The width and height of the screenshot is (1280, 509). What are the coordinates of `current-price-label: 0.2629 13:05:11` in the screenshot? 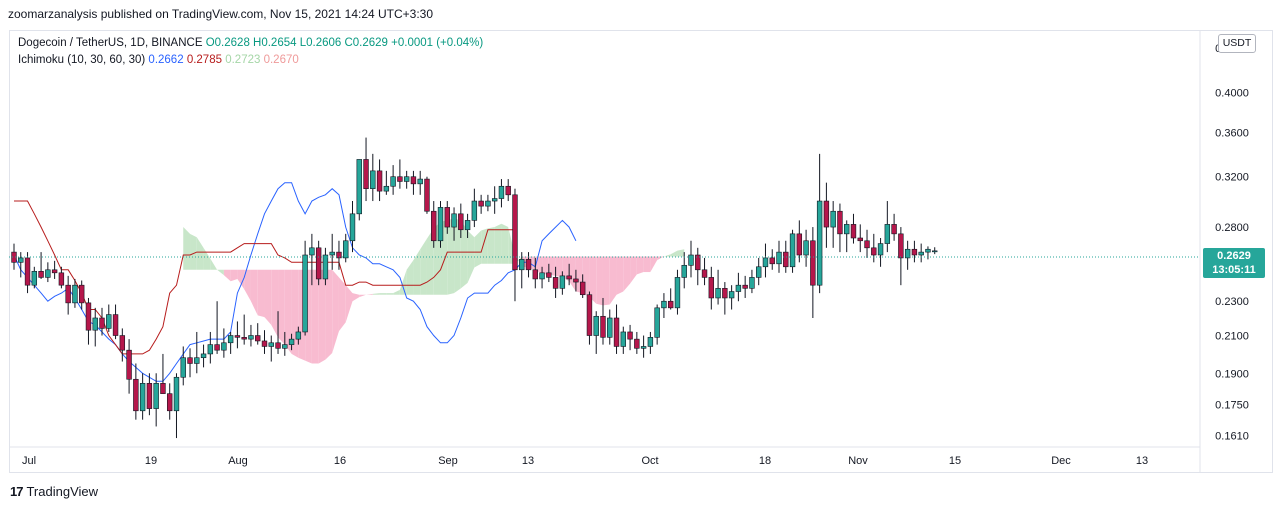 It's located at (1234, 263).